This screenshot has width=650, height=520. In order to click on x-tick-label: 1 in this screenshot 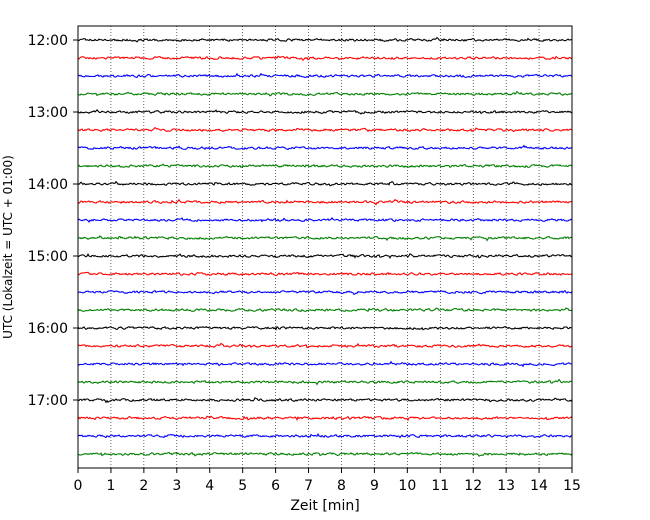, I will do `click(110, 486)`.